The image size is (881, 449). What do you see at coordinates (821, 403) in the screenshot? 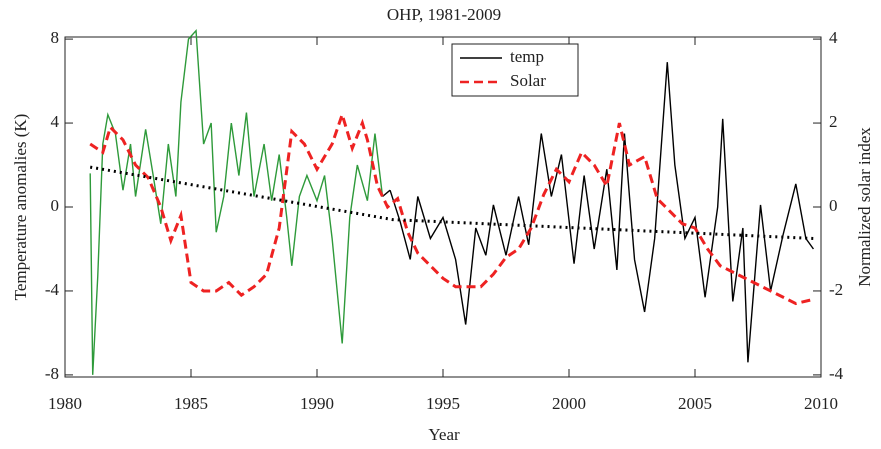
I see `x-tick-label: 2010` at bounding box center [821, 403].